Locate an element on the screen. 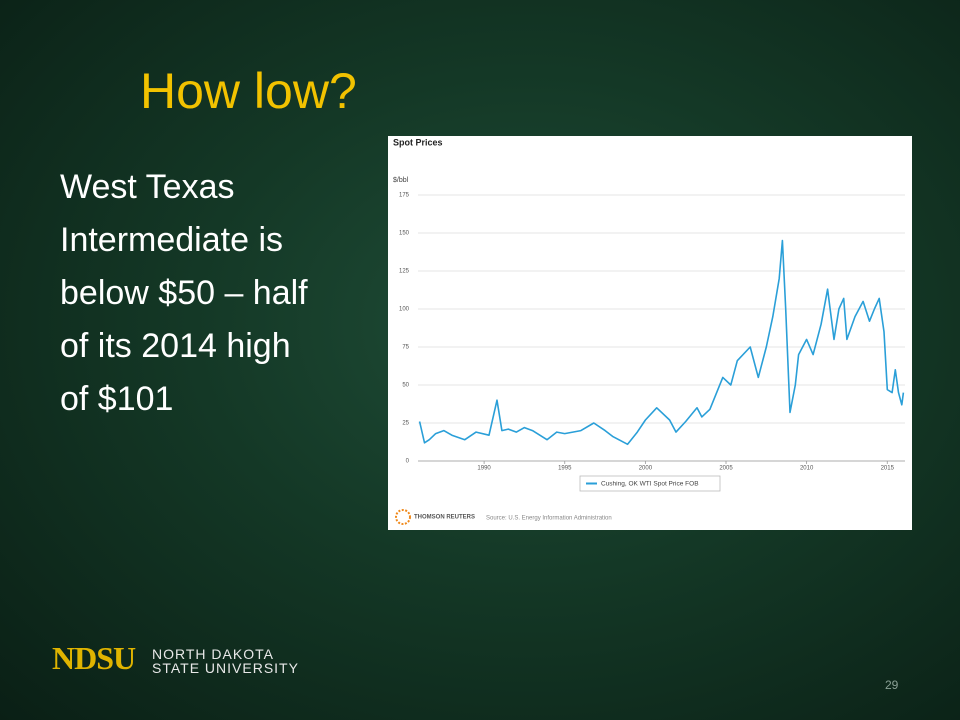 The image size is (960, 720). slide-title: How low? is located at coordinates (248, 91).